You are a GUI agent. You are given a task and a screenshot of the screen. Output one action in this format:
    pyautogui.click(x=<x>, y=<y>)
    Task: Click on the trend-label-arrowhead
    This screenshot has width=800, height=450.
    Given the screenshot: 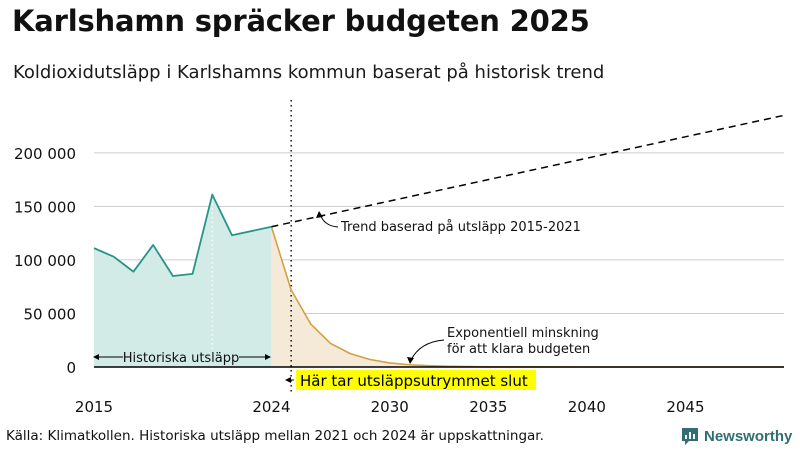 What is the action you would take?
    pyautogui.click(x=319, y=214)
    